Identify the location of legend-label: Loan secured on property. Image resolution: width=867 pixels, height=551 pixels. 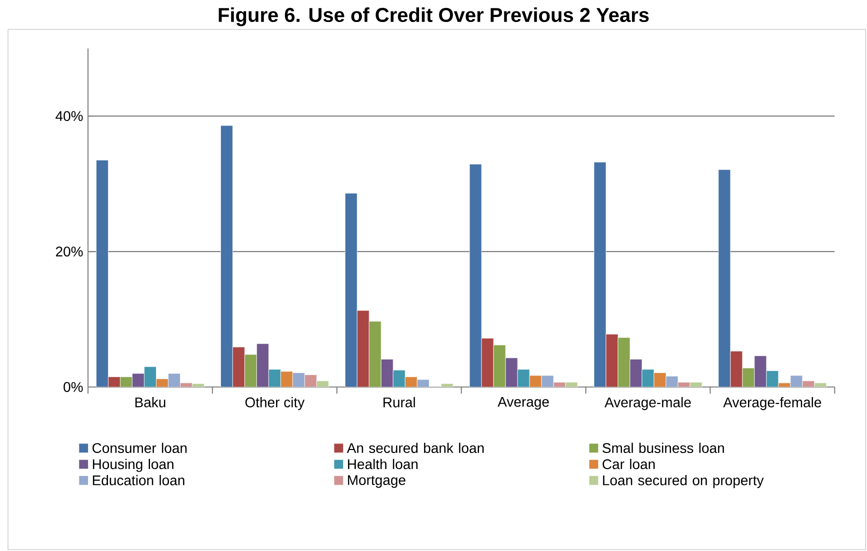
(683, 481).